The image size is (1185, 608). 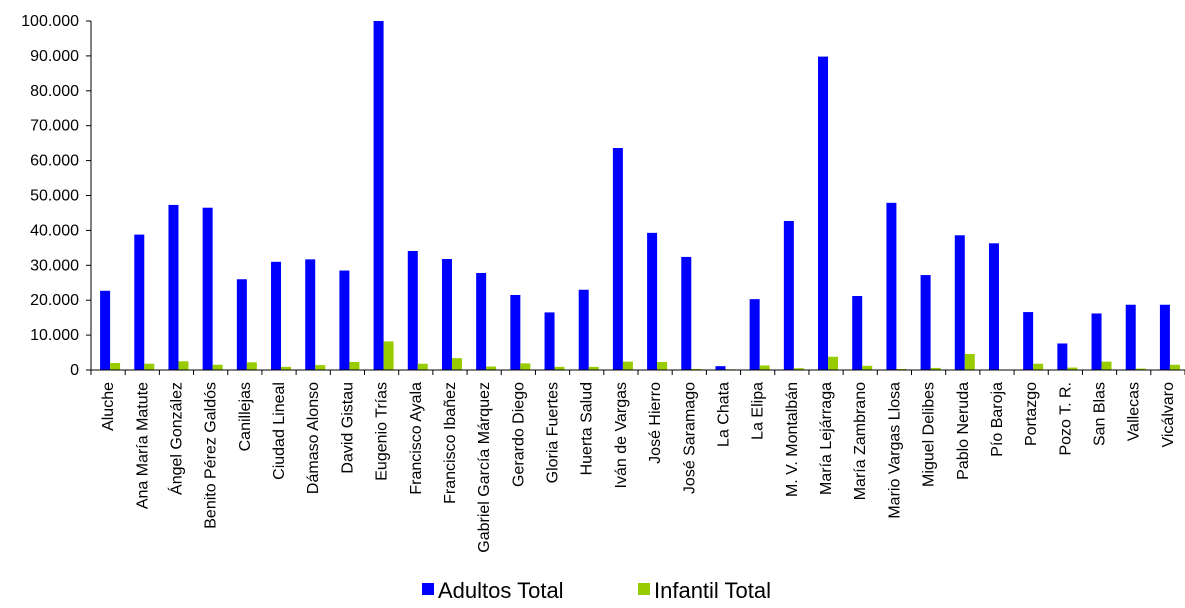 I want to click on legend-label-adultos: Adultos Total, so click(x=501, y=590).